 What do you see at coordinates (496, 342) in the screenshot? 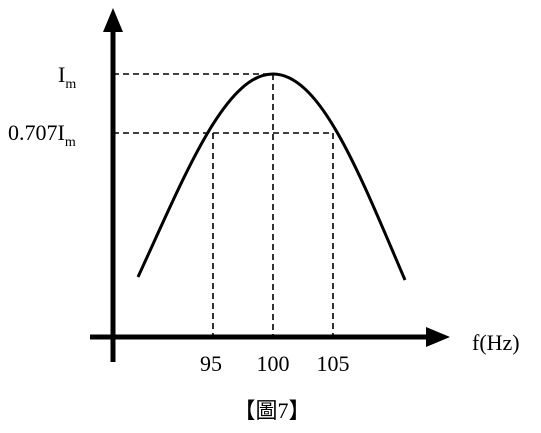
I see `x-axis-label: f(Hz)` at bounding box center [496, 342].